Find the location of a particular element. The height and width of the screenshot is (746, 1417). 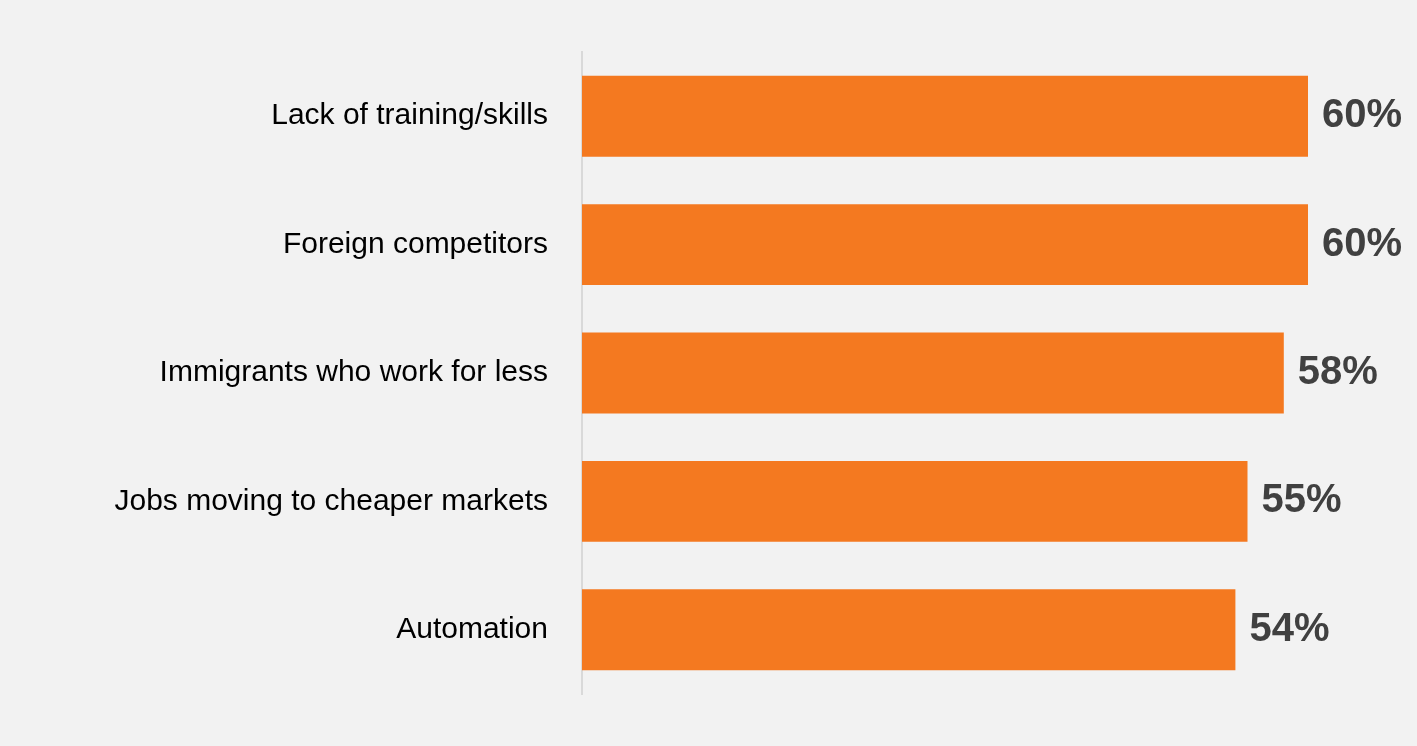

y-tick-label: Foreign competitors is located at coordinates (415, 242).